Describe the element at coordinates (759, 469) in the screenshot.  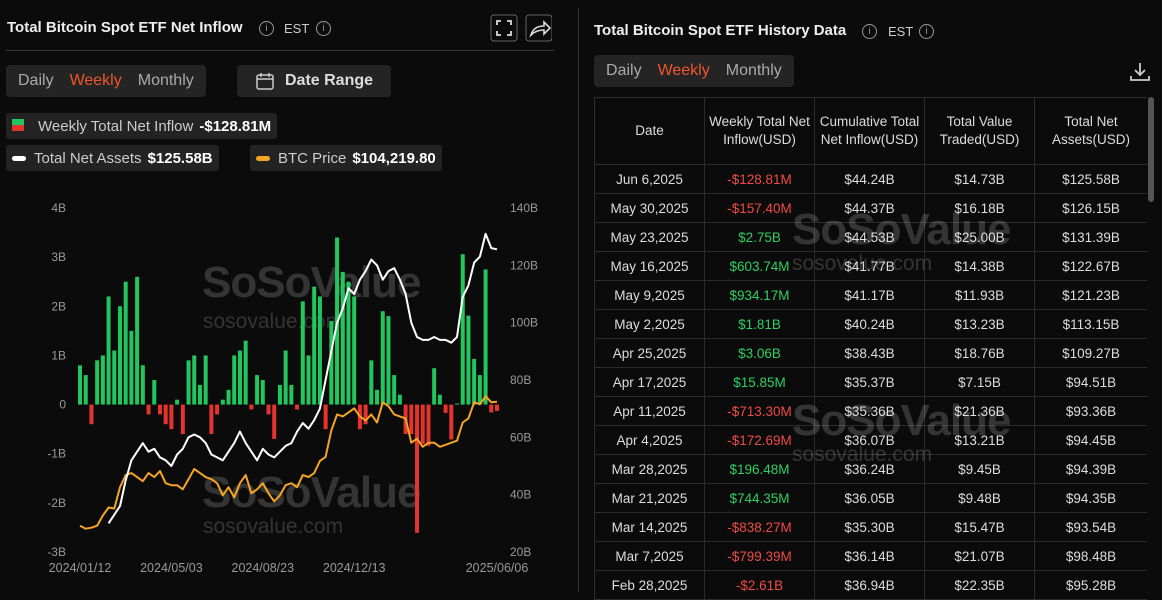
I see `table-cell: $196.48M` at that location.